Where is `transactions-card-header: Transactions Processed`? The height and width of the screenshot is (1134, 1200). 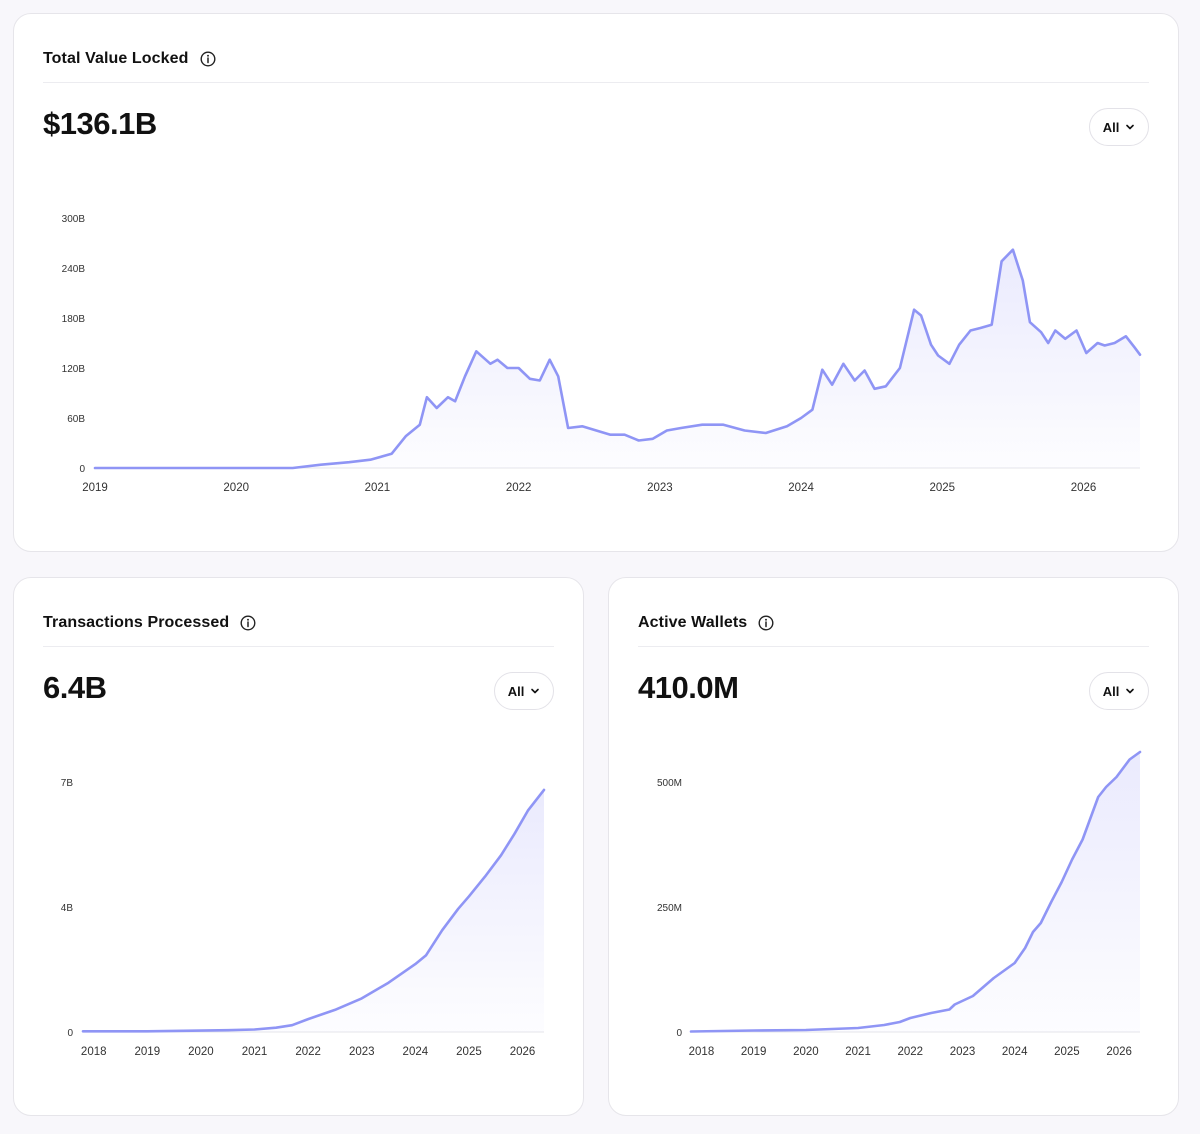
transactions-card-header: Transactions Processed is located at coordinates (298, 623).